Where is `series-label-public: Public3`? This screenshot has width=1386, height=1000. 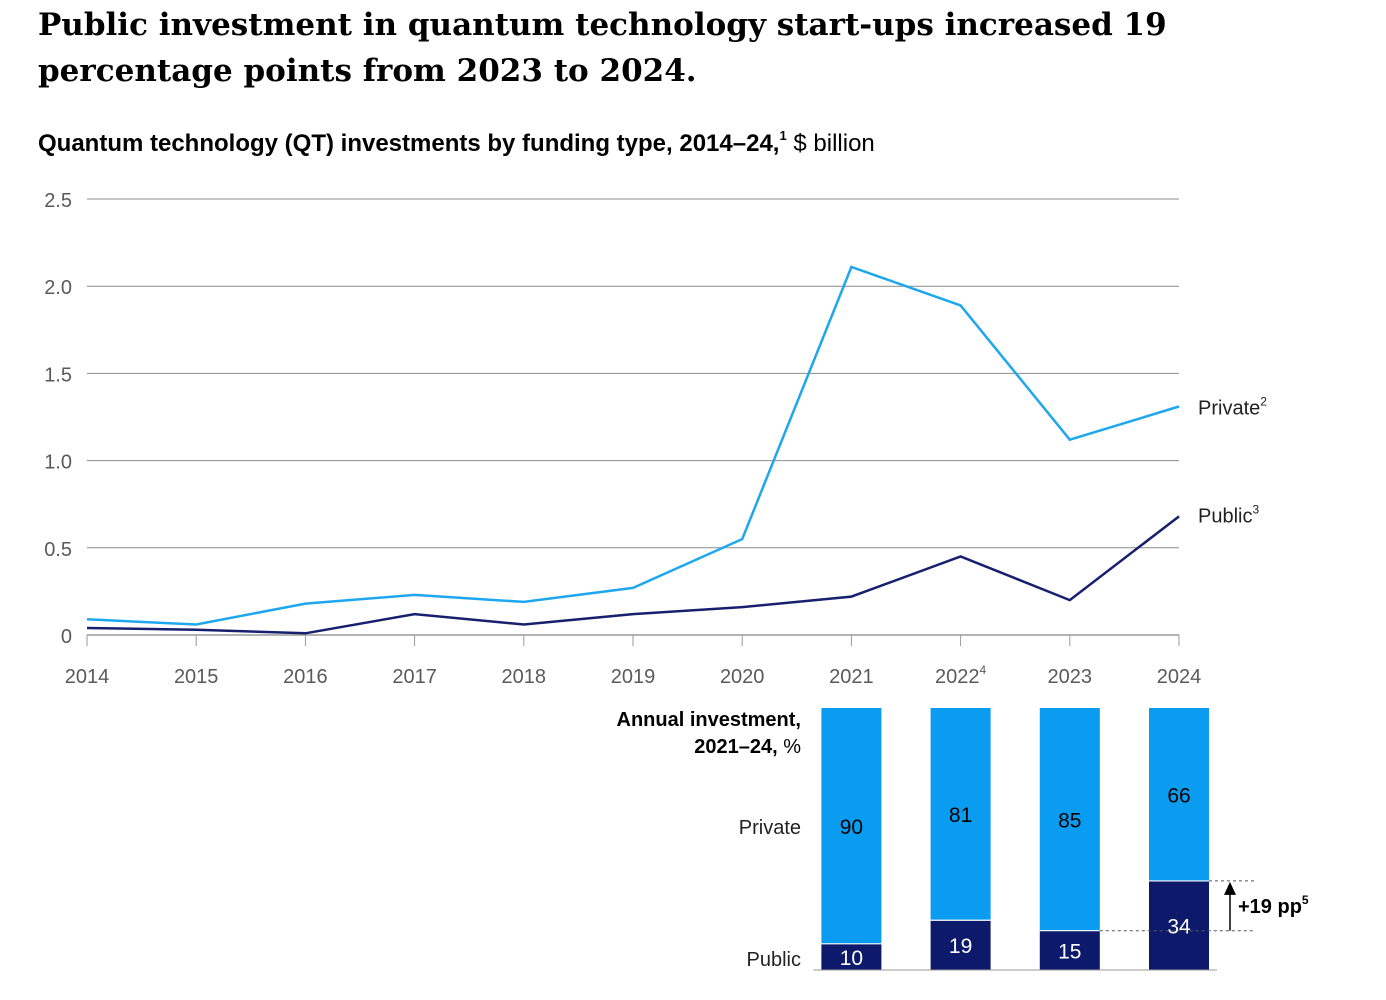 series-label-public: Public3 is located at coordinates (1228, 514).